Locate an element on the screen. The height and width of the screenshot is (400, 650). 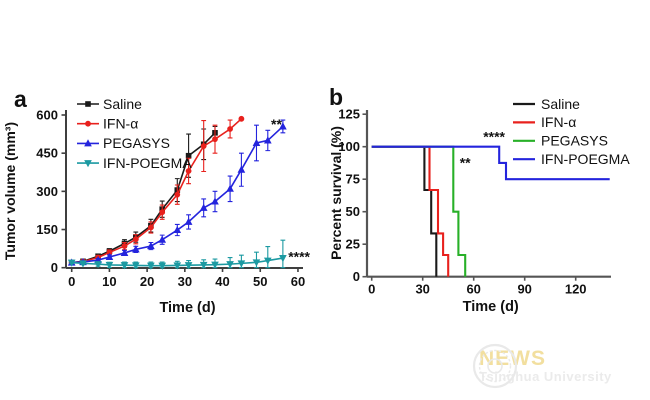
x-tick-label: 50 is located at coordinates (260, 281).